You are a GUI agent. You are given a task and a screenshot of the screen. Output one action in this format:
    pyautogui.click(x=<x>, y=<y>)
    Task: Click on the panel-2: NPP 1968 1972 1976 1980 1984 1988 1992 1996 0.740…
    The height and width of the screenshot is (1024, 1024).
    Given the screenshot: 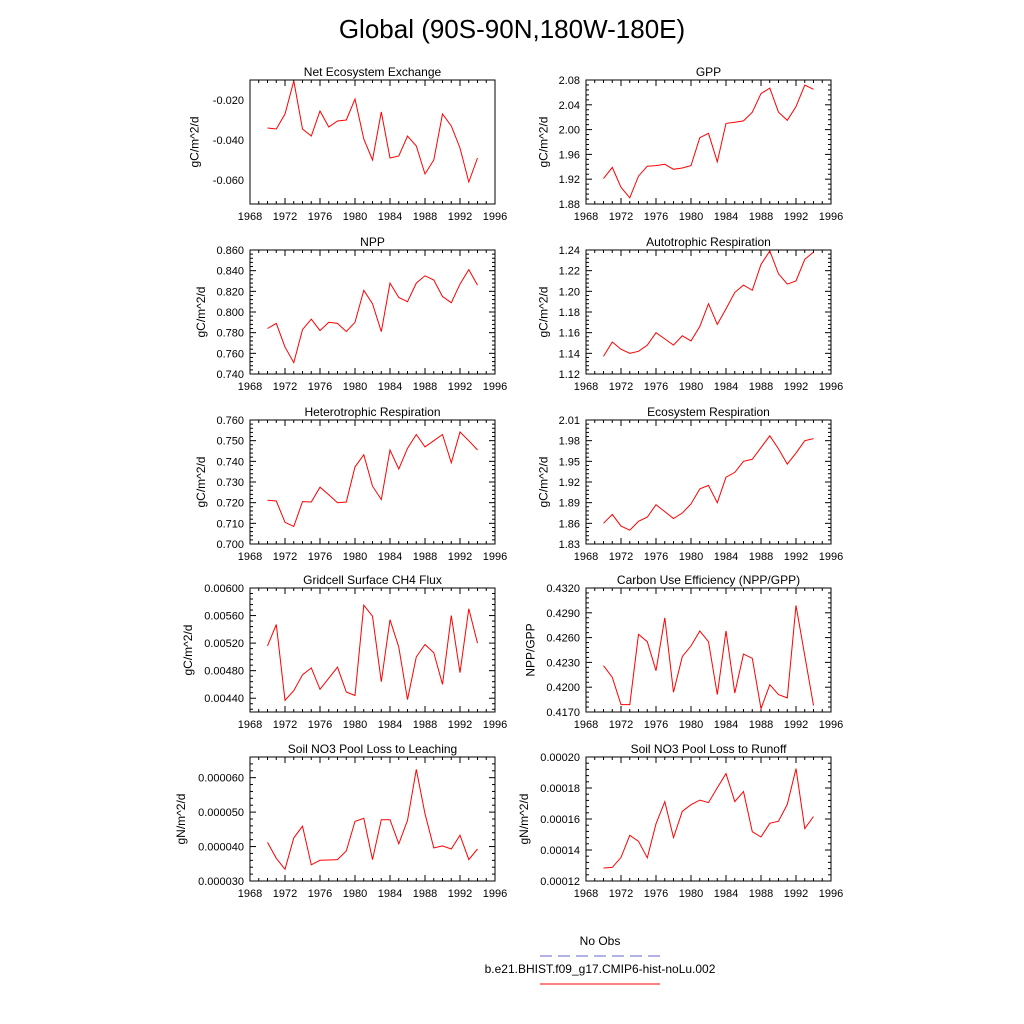 What is the action you would take?
    pyautogui.click(x=350, y=314)
    